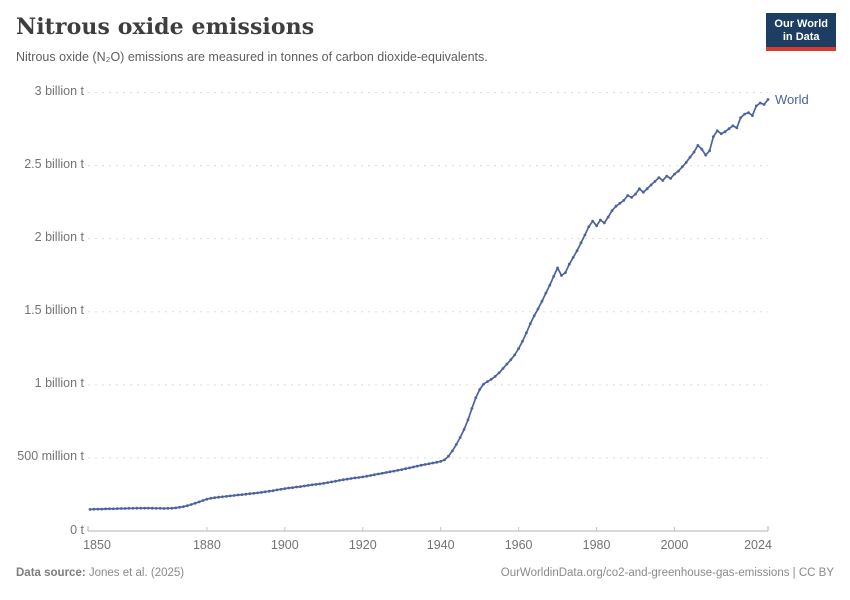  Describe the element at coordinates (59, 91) in the screenshot. I see `y-axis-label: 3 billion t` at that location.